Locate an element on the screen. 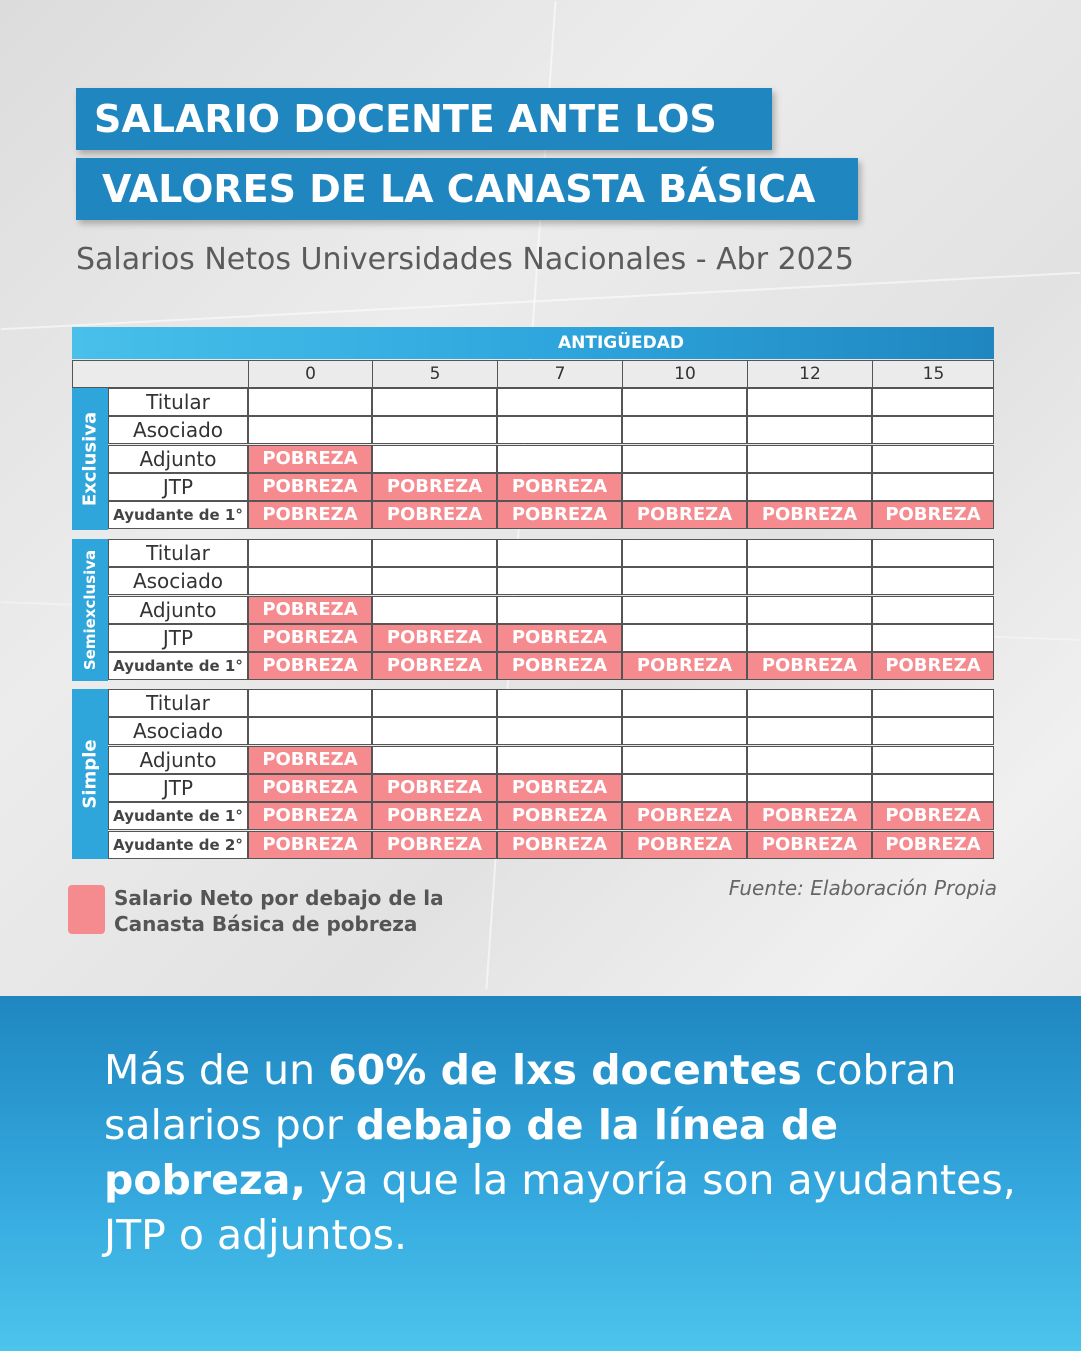  message-text: Más de un is located at coordinates (216, 1070).